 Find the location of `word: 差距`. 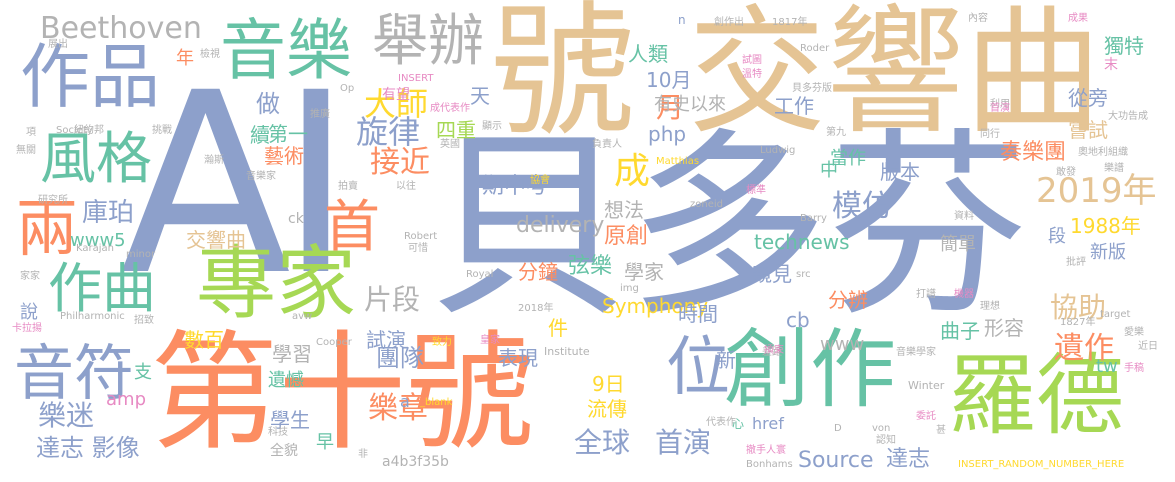

word: 差距 is located at coordinates (772, 352).